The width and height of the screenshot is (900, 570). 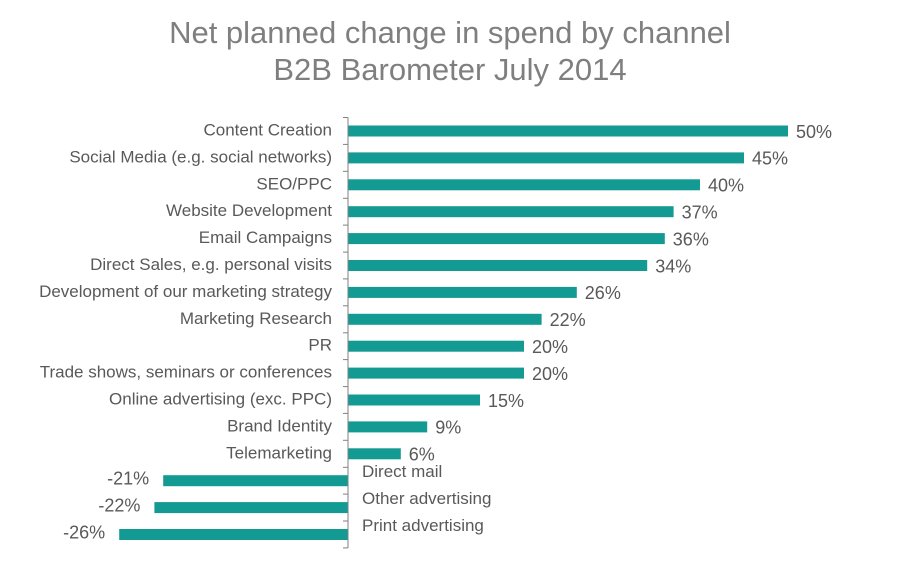 I want to click on bar-development-of-our-marketing-strategy, so click(x=462, y=292).